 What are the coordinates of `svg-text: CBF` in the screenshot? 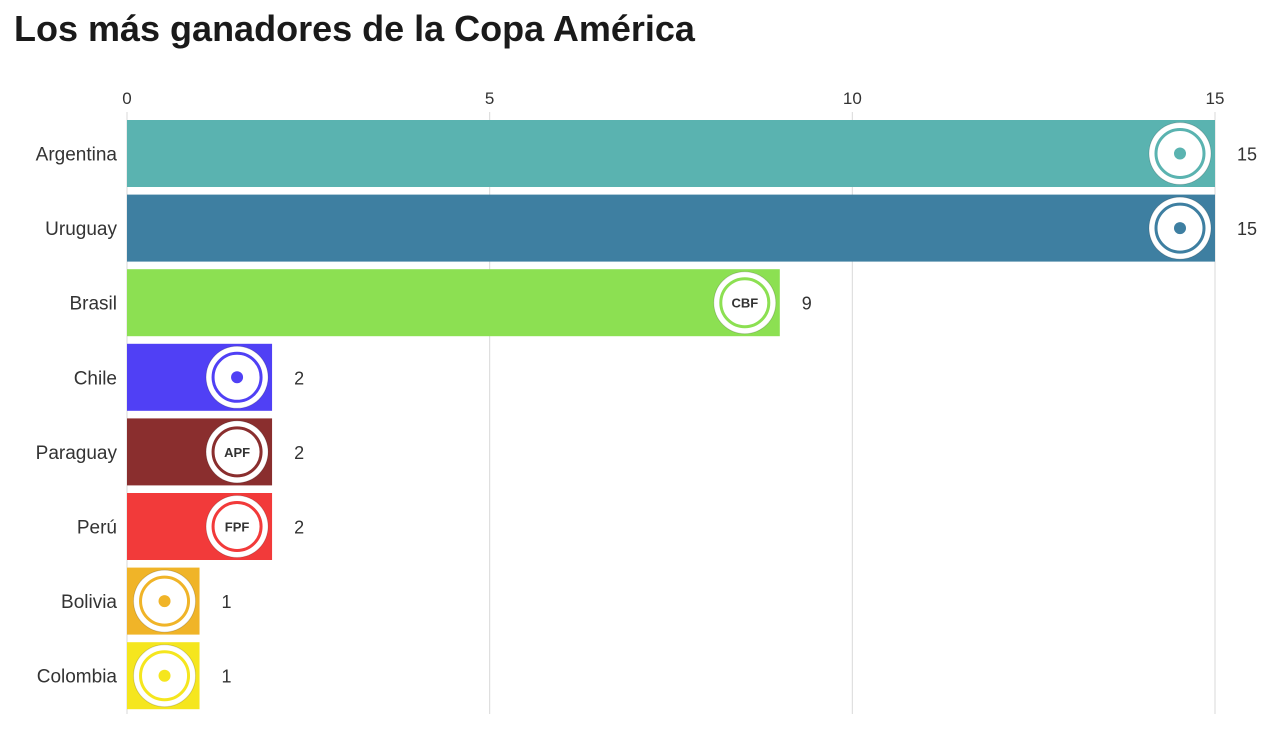 It's located at (744, 303).